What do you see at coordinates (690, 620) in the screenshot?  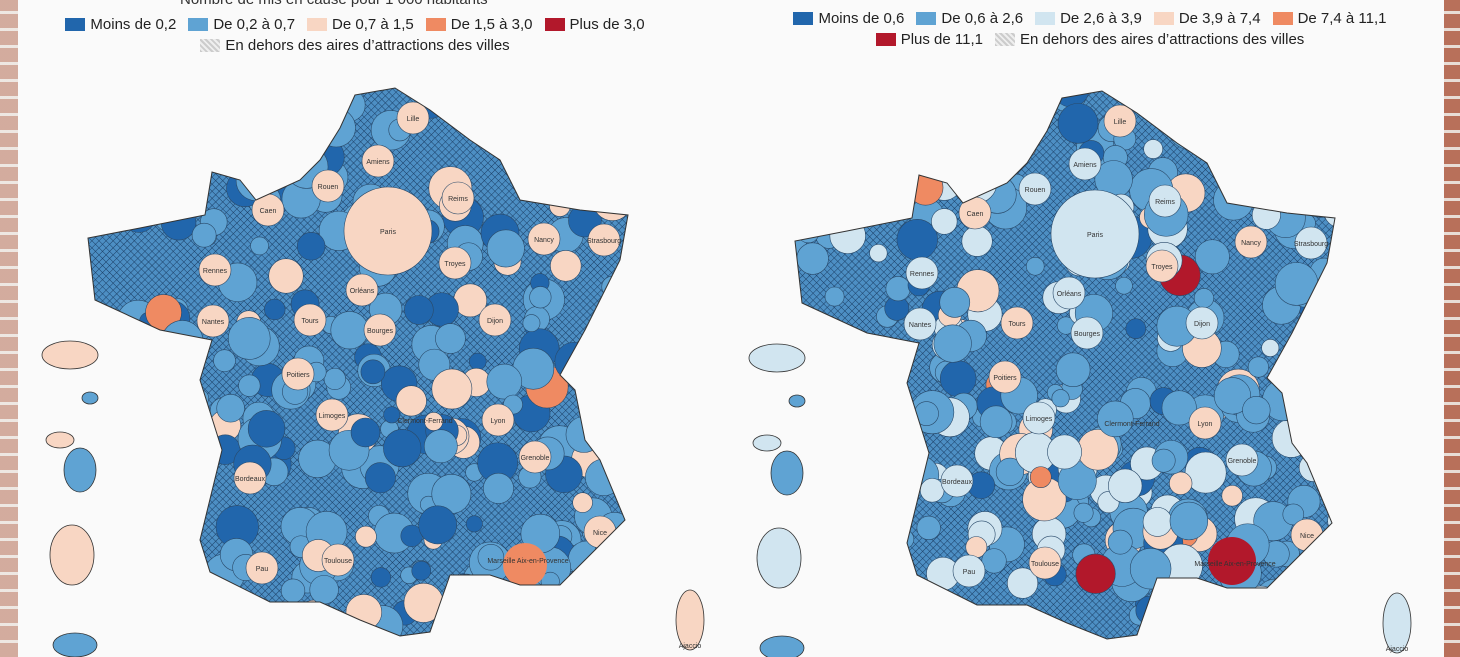 I see `overseas-territory` at bounding box center [690, 620].